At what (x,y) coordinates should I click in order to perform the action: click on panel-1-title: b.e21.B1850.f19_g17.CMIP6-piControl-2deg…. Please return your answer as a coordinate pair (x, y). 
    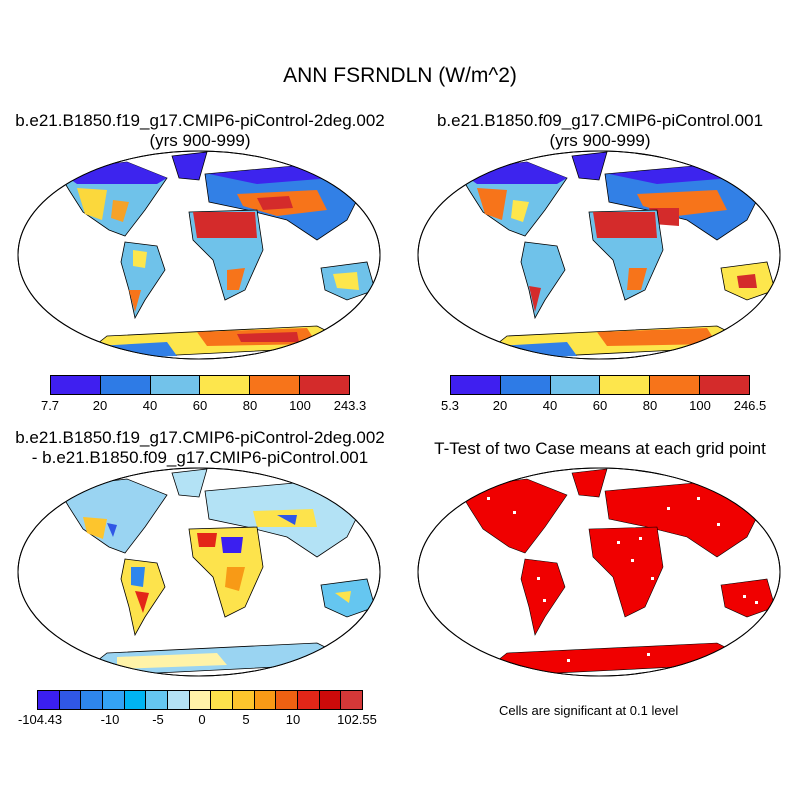
    Looking at the image, I should click on (200, 131).